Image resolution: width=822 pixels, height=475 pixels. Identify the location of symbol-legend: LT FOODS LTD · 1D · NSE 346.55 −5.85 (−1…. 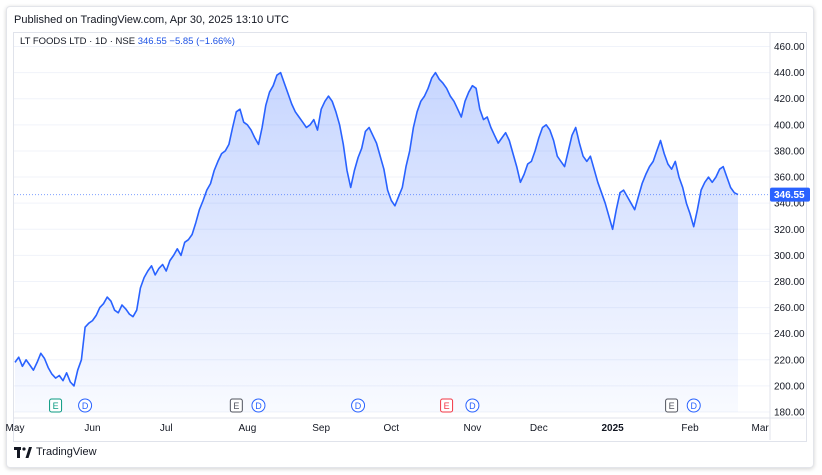
(127, 41).